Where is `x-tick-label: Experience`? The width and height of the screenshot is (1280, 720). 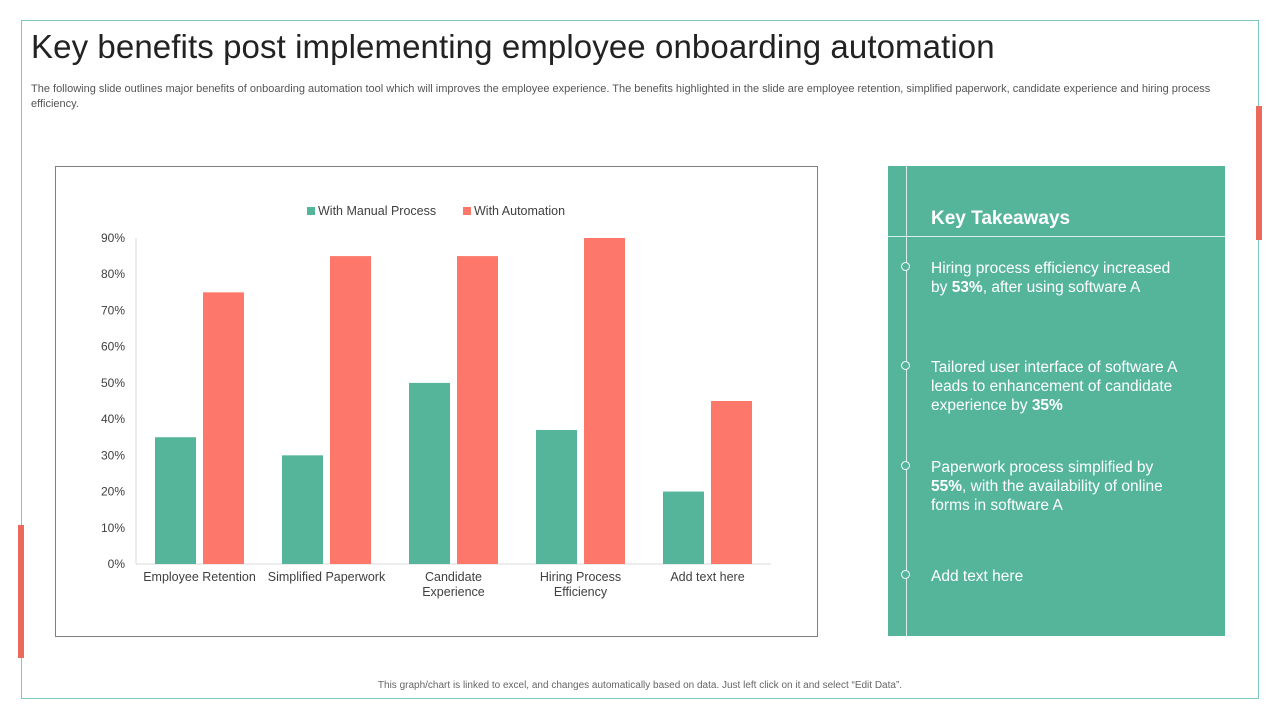
x-tick-label: Experience is located at coordinates (453, 592).